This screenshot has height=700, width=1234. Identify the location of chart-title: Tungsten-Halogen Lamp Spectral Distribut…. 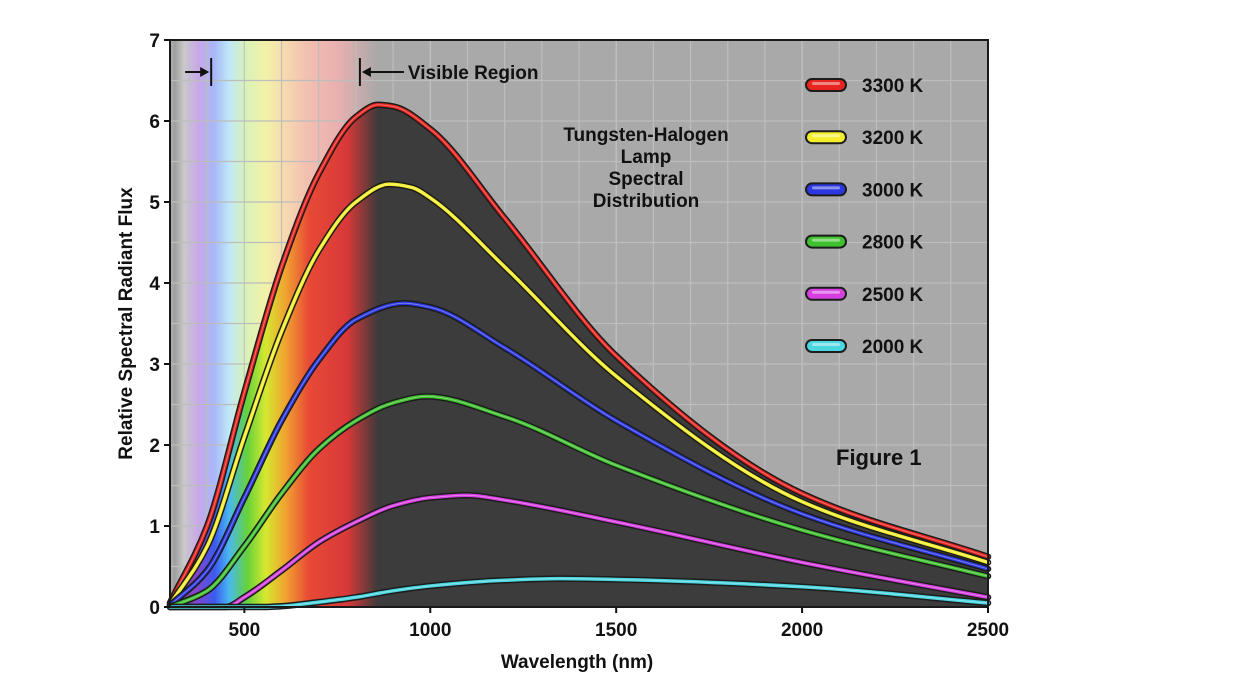
(645, 168).